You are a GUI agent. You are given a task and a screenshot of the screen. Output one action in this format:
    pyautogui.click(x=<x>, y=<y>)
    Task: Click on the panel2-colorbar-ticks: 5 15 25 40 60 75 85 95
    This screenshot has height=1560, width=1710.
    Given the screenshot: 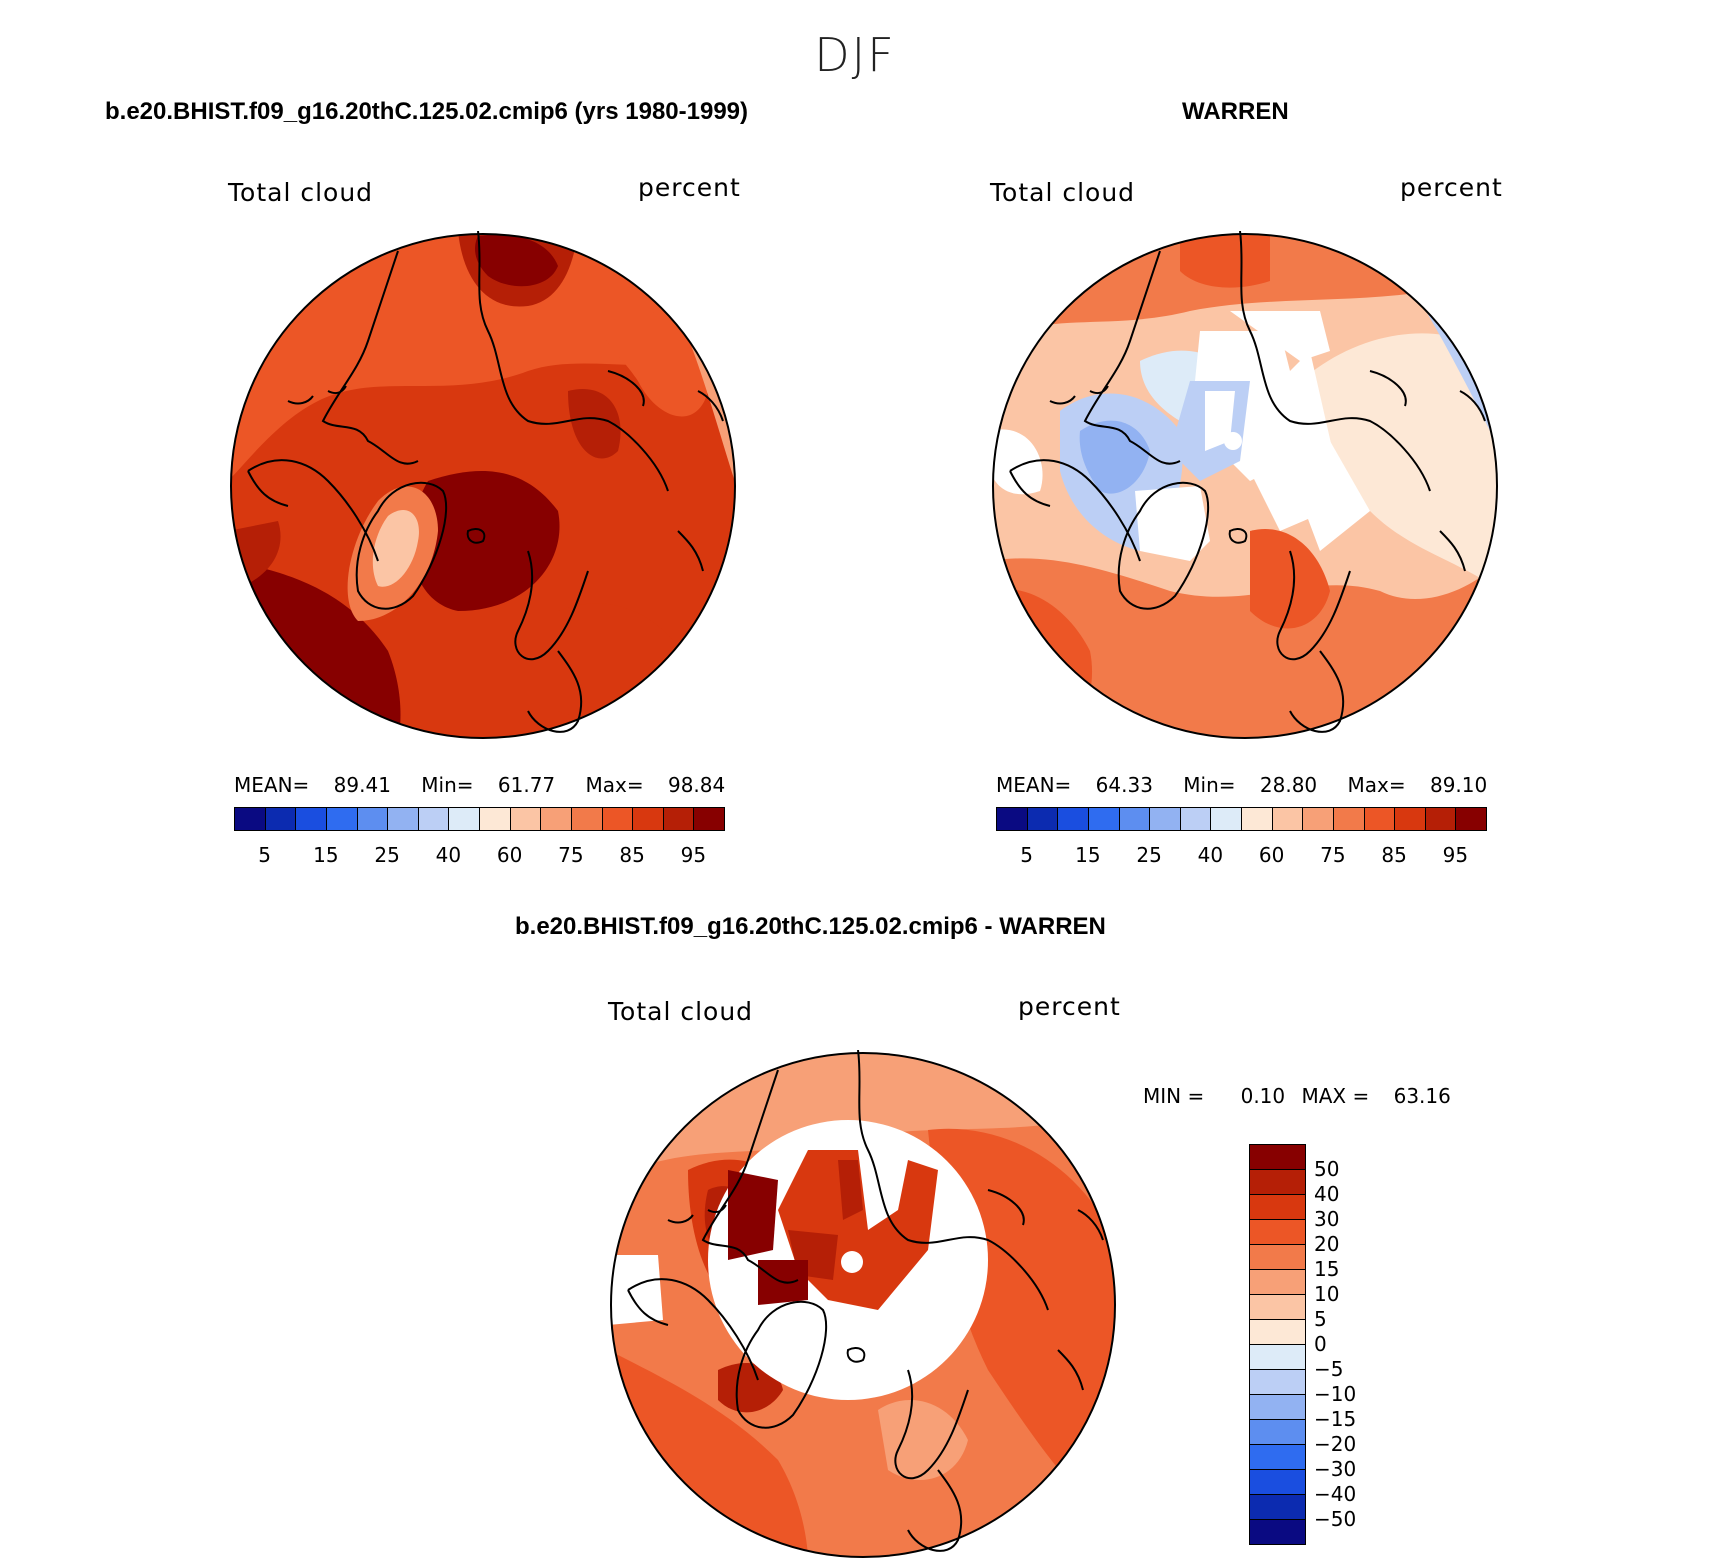 What is the action you would take?
    pyautogui.click(x=1241, y=855)
    